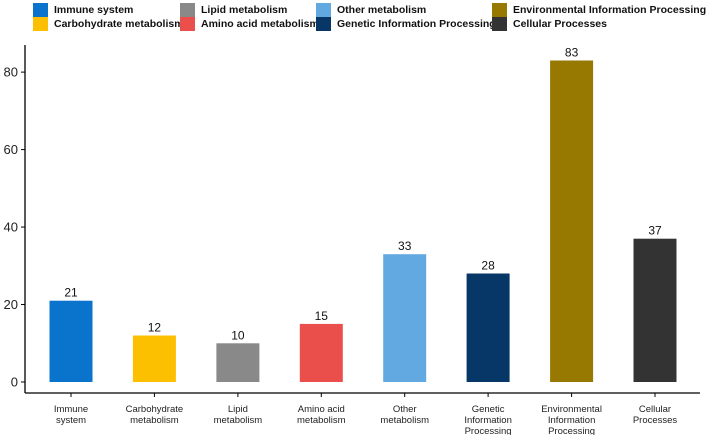  I want to click on y-tick-label: 80, so click(11, 72).